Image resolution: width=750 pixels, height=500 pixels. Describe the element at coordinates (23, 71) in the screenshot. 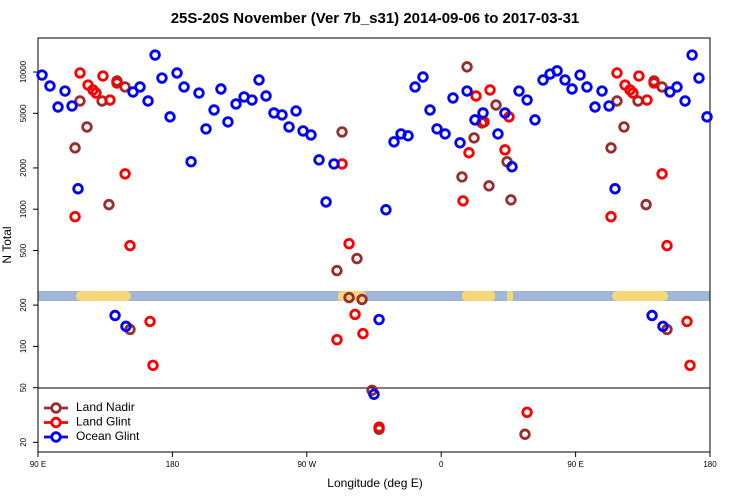

I see `y-tick-label: 10000` at that location.